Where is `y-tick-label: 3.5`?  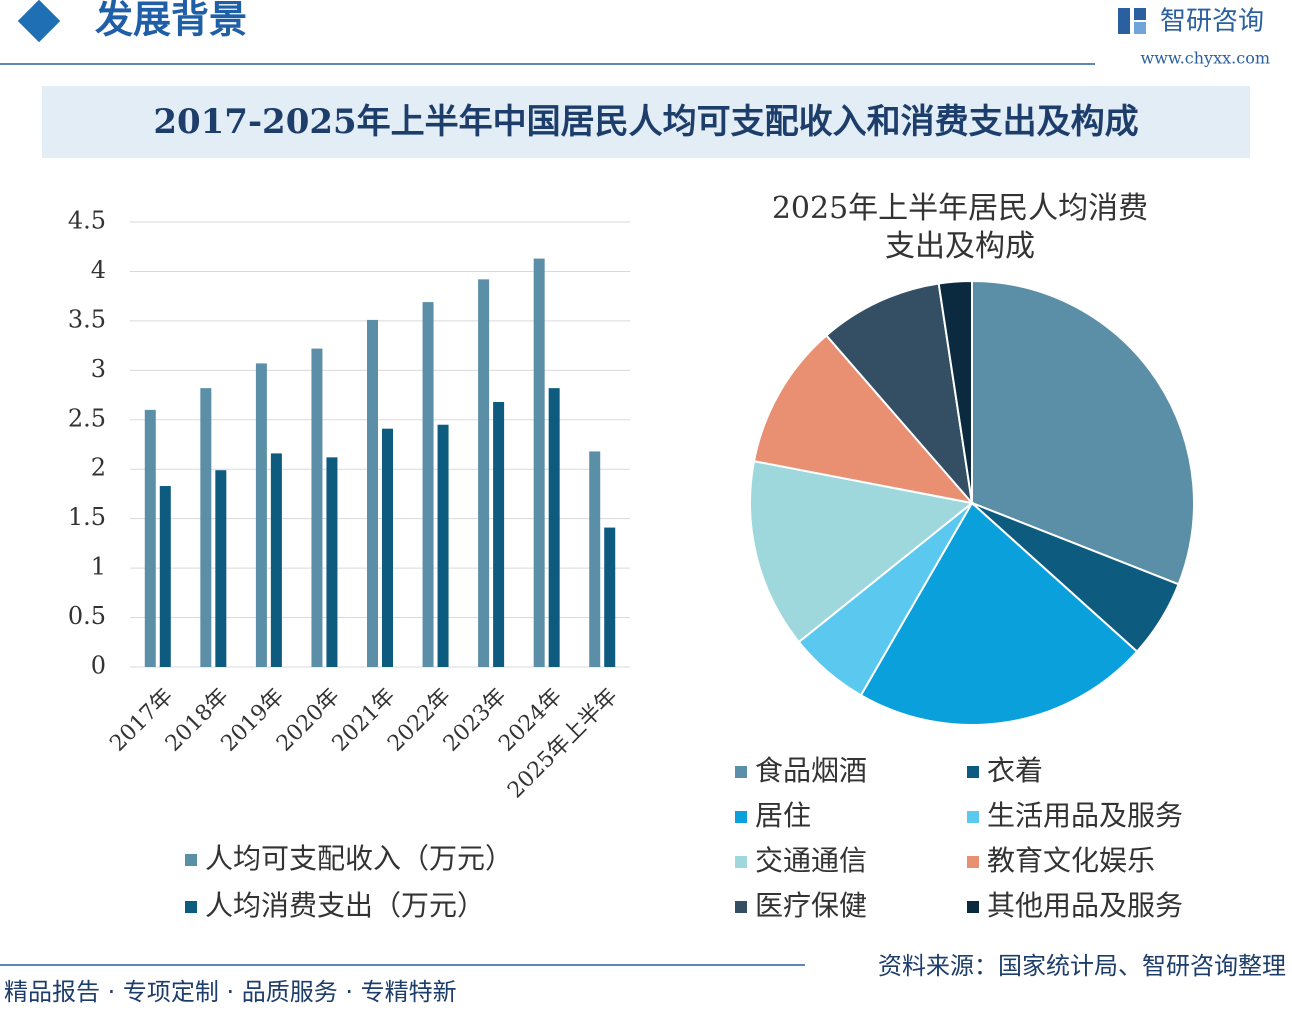 y-tick-label: 3.5 is located at coordinates (87, 319).